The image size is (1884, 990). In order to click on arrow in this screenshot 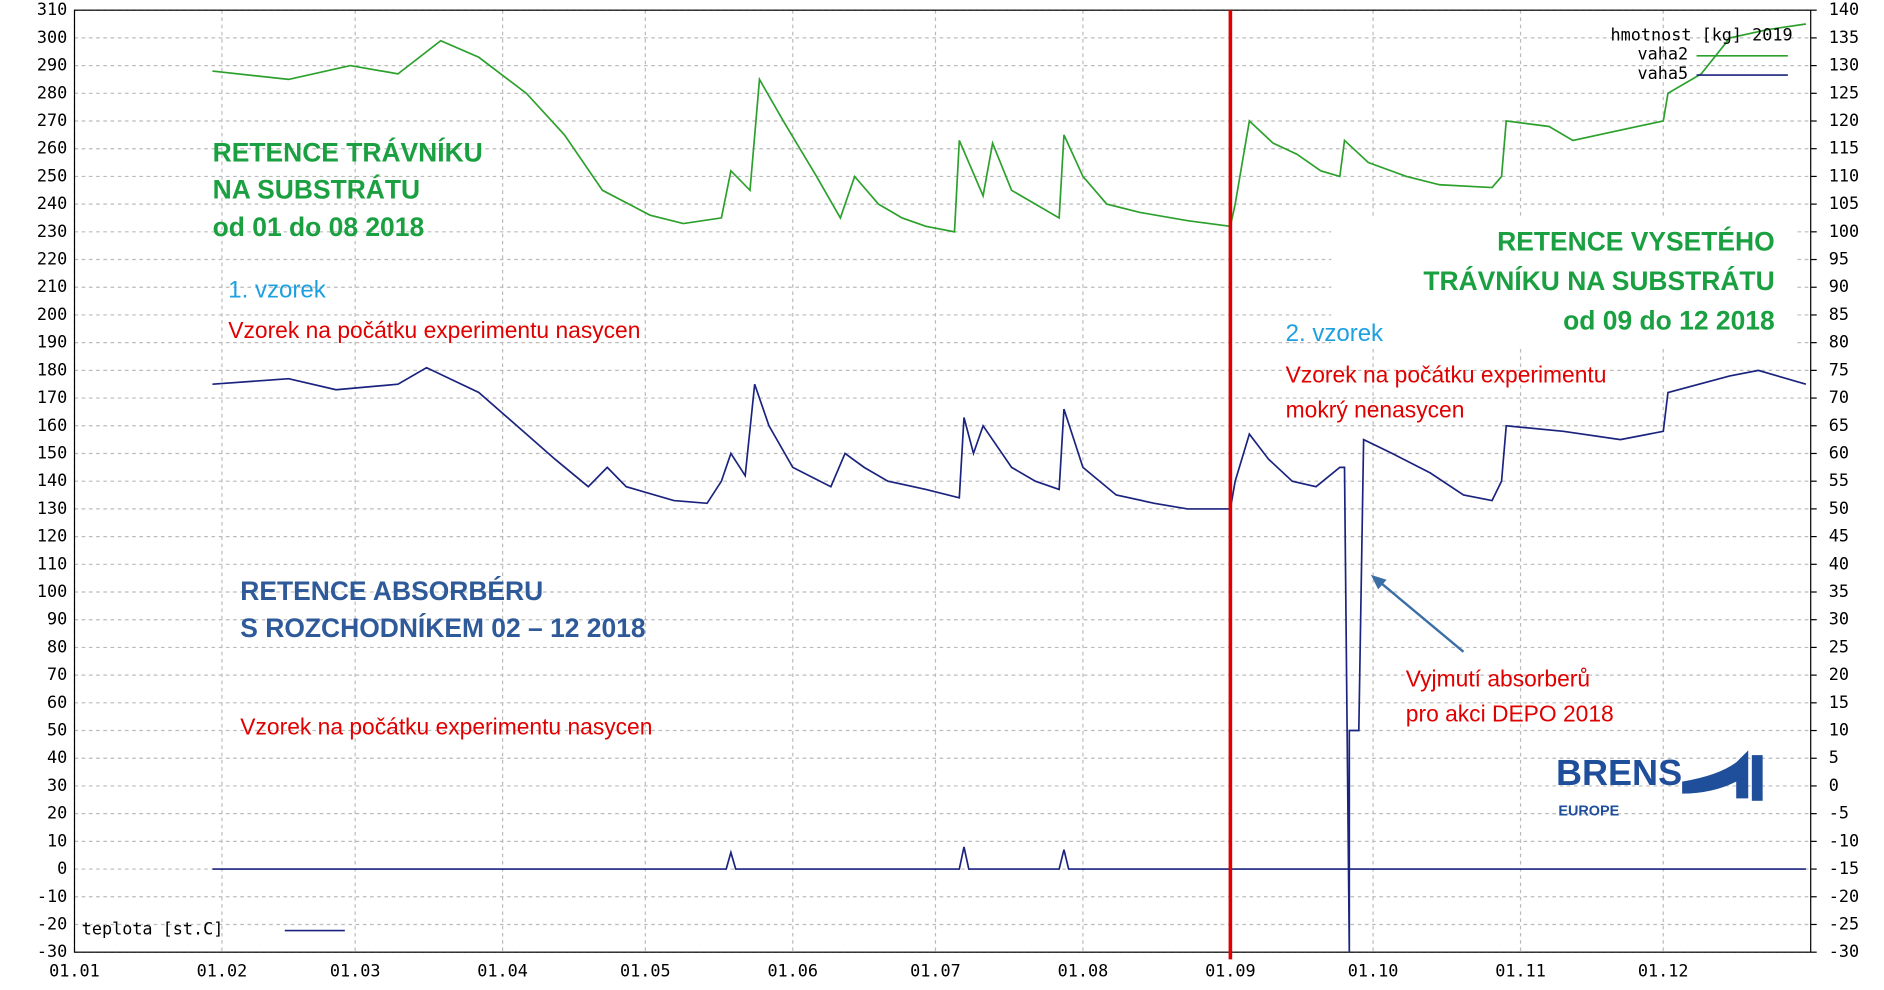, I will do `click(1420, 615)`.